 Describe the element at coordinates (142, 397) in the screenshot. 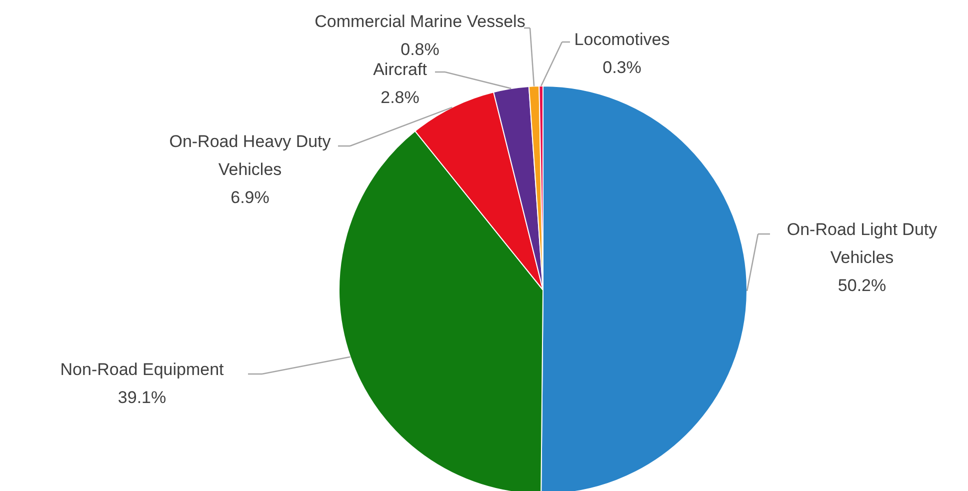

I see `data-label: 39.1%` at that location.